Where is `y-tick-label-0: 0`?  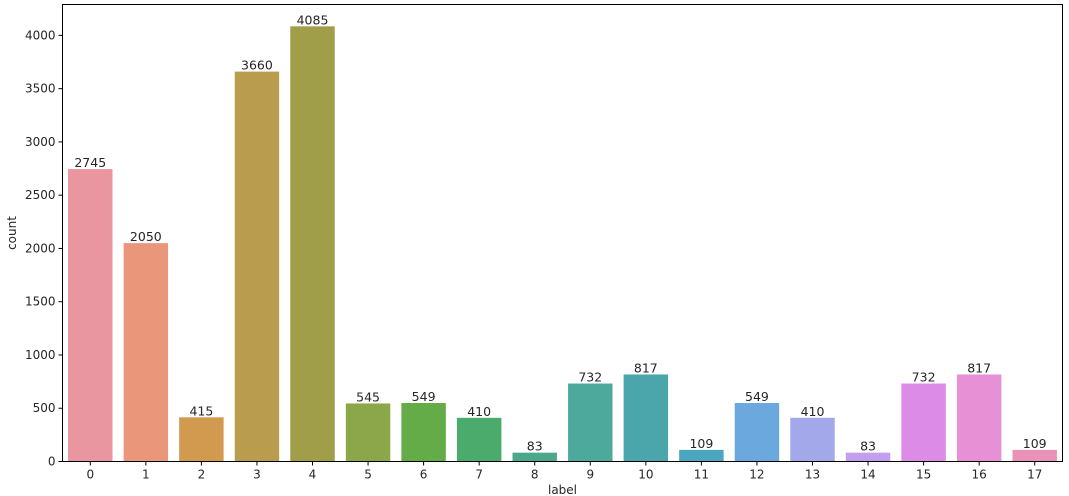 y-tick-label-0: 0 is located at coordinates (52, 462).